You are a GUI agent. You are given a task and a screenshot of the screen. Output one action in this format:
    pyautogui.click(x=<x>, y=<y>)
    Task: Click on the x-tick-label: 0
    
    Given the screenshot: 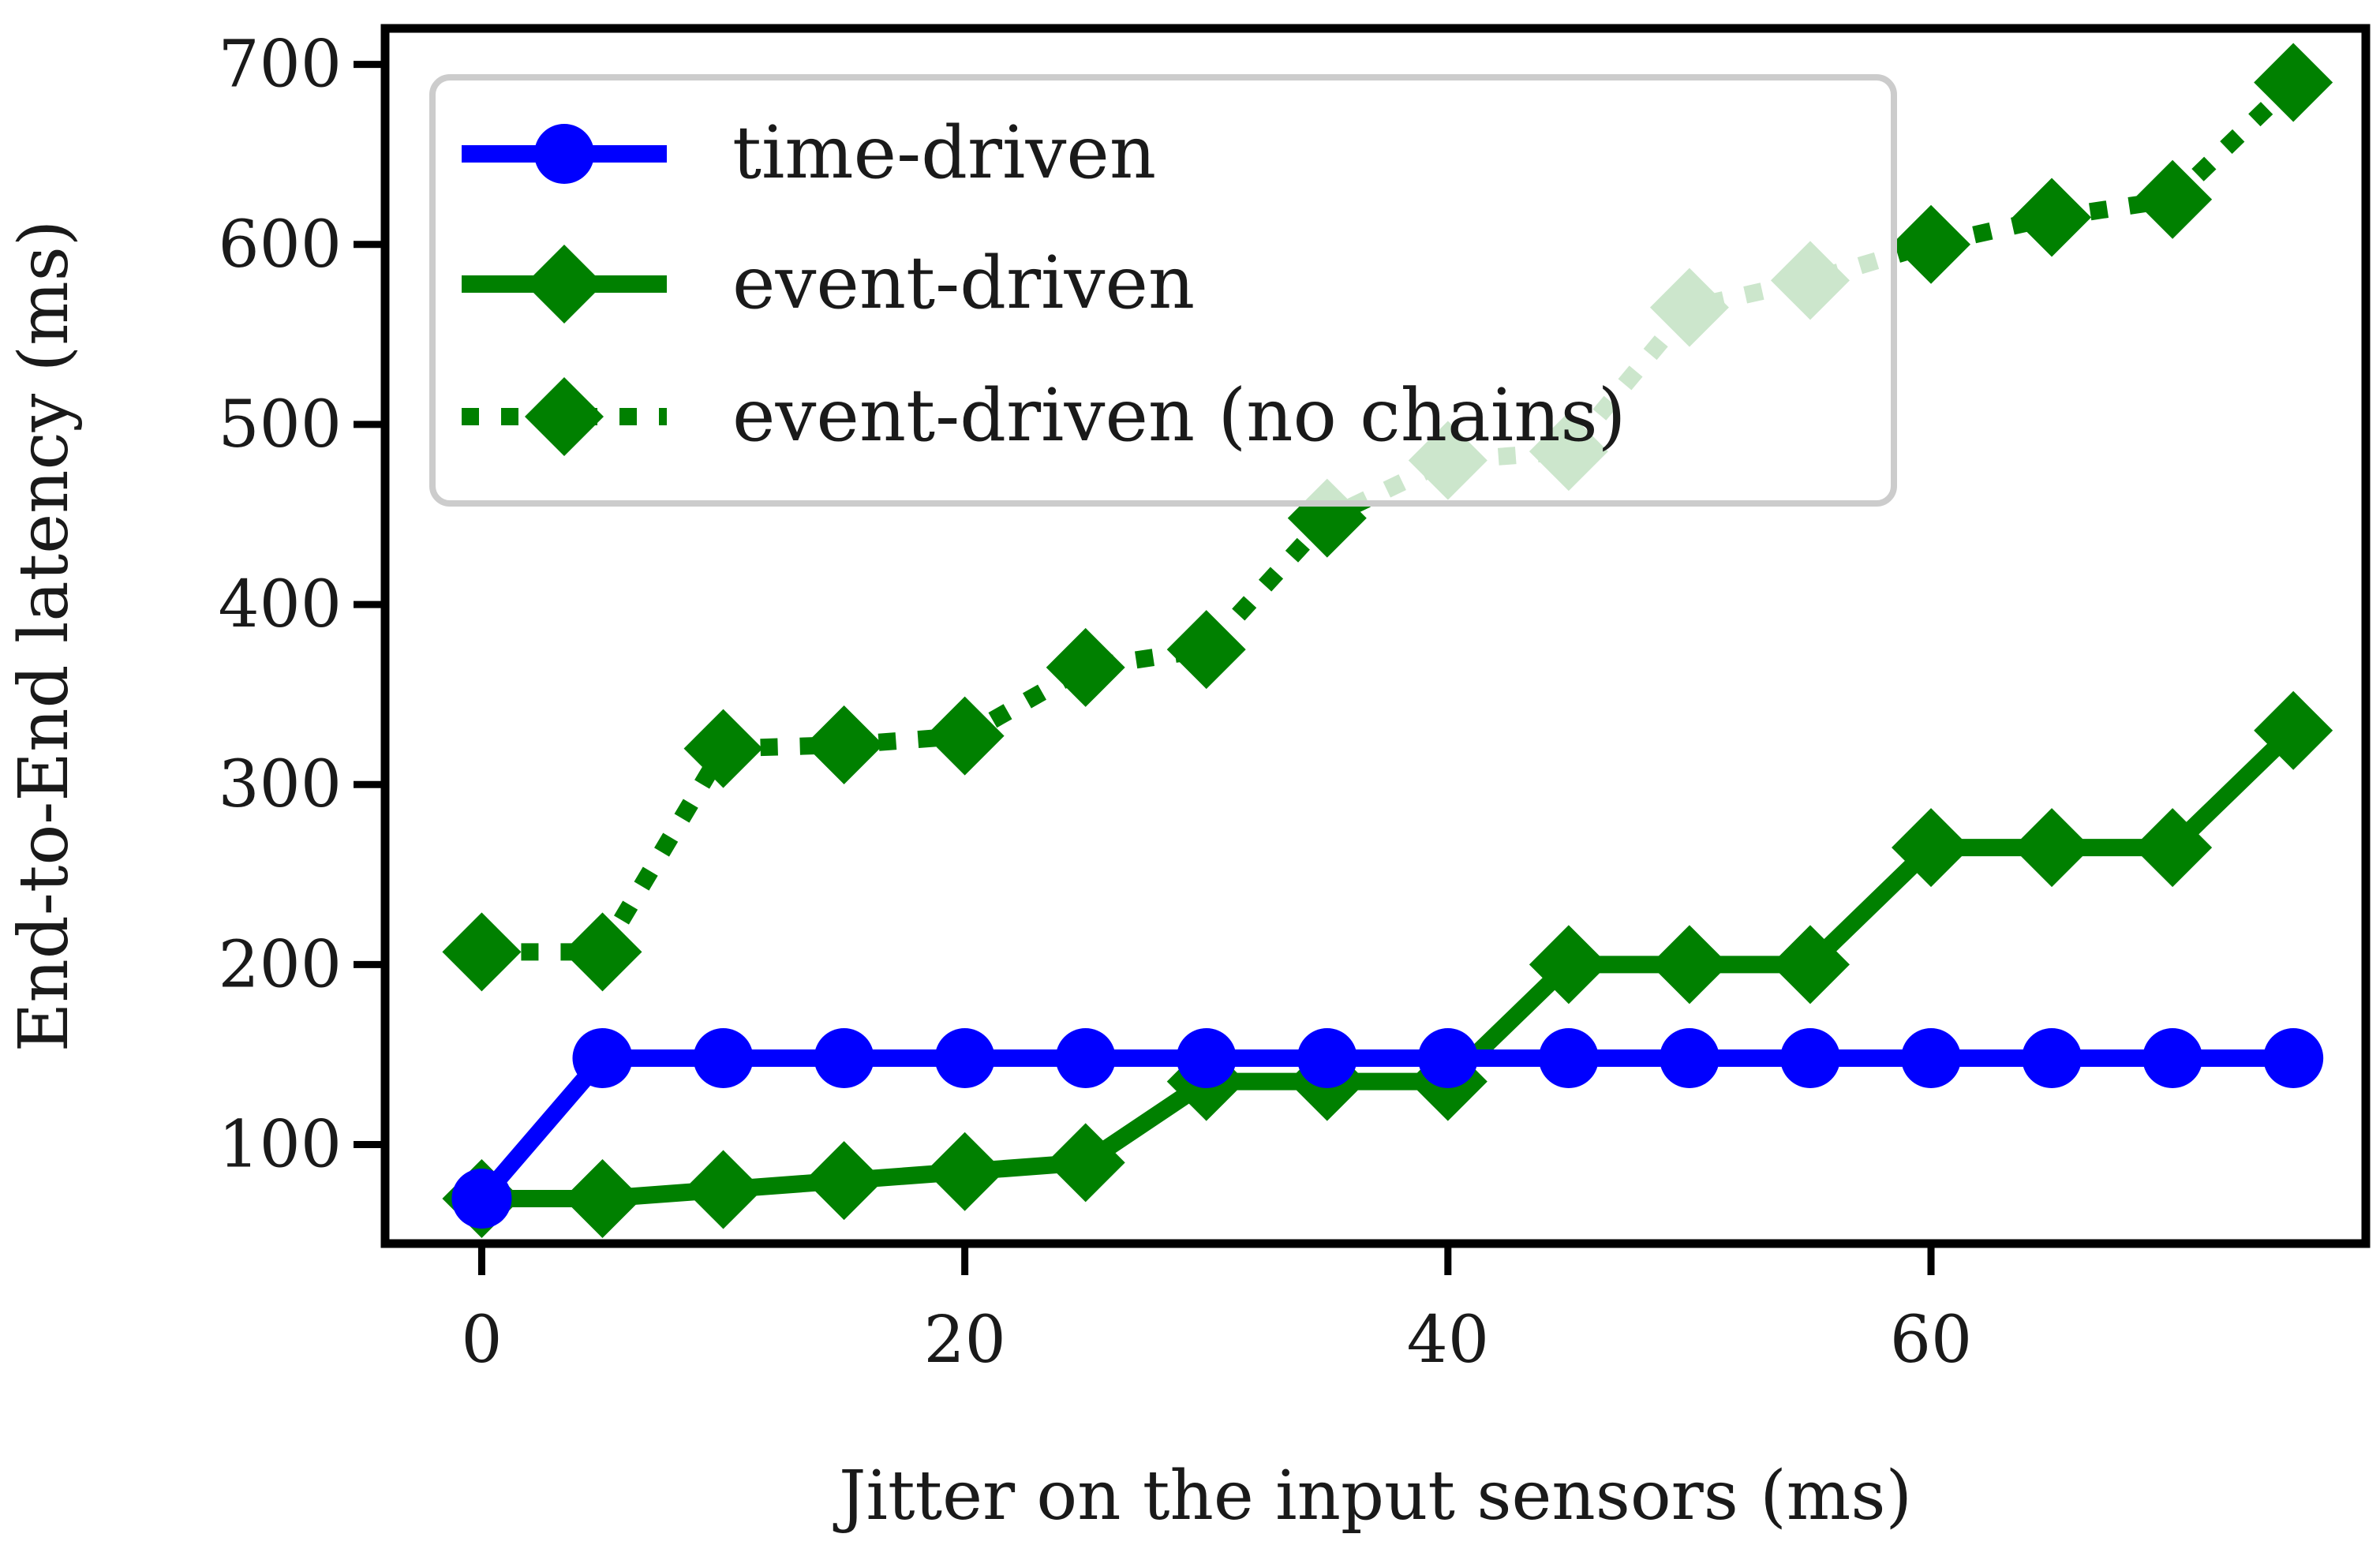 What is the action you would take?
    pyautogui.click(x=481, y=1340)
    